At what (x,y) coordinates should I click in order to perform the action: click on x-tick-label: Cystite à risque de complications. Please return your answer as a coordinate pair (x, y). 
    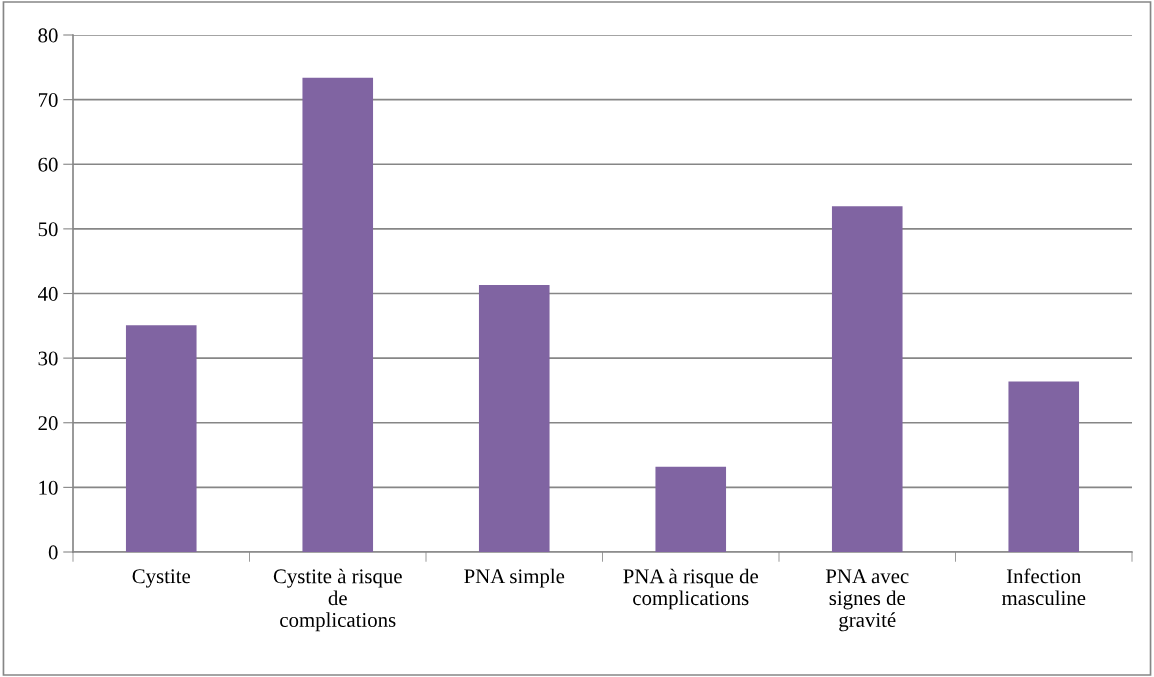
    Looking at the image, I should click on (337, 600).